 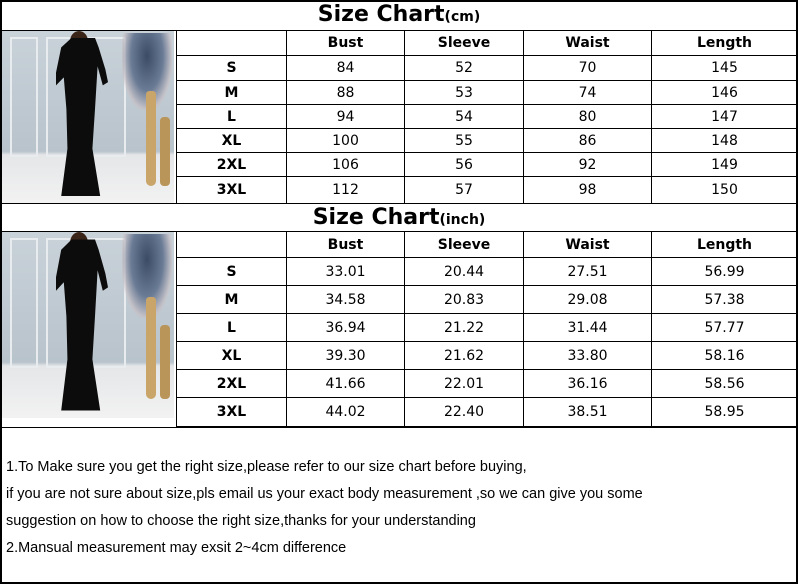 I want to click on table-cell: 106, so click(x=345, y=164).